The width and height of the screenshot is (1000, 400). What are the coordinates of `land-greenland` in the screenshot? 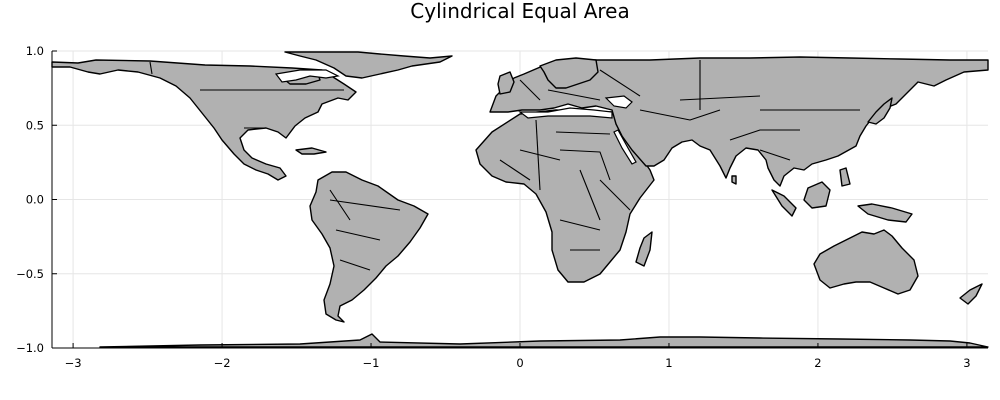 It's located at (368, 65).